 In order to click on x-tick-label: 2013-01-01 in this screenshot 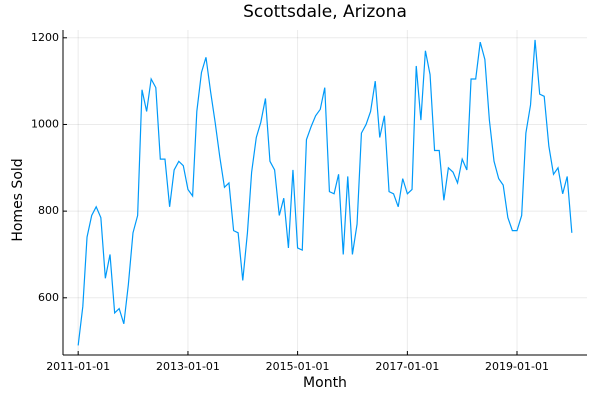, I will do `click(188, 366)`.